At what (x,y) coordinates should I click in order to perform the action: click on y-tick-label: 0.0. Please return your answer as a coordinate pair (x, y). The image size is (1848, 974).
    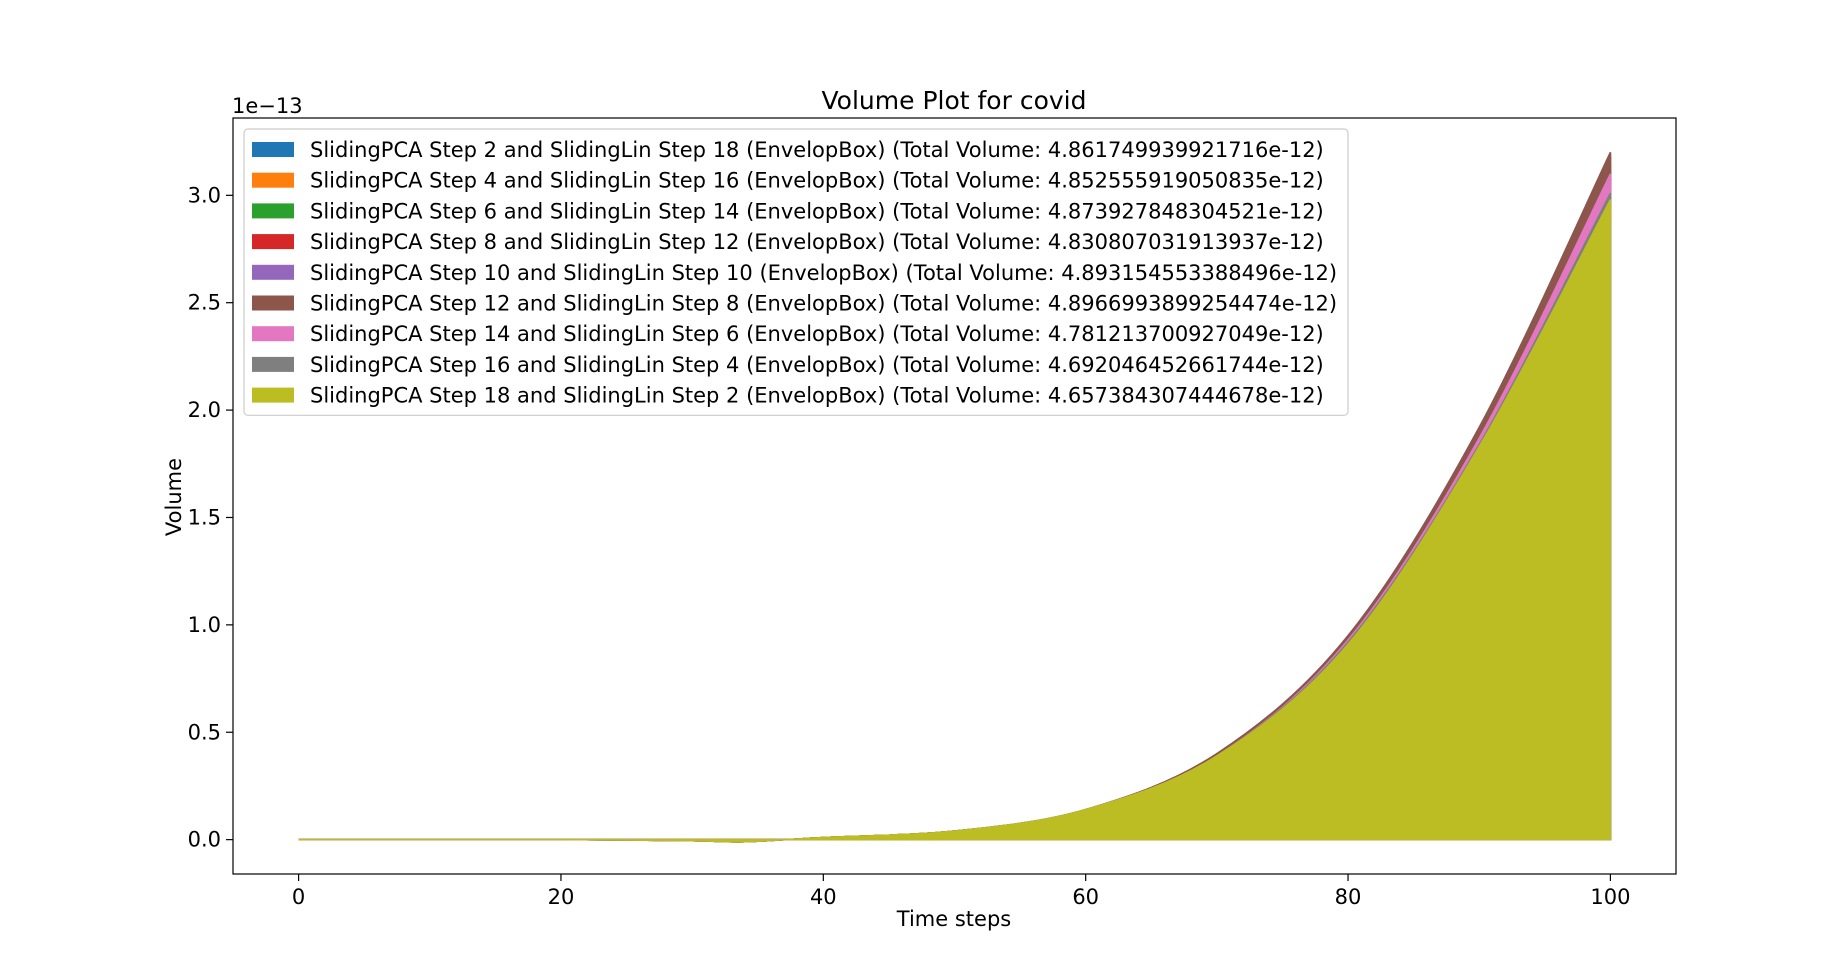
    Looking at the image, I should click on (204, 840).